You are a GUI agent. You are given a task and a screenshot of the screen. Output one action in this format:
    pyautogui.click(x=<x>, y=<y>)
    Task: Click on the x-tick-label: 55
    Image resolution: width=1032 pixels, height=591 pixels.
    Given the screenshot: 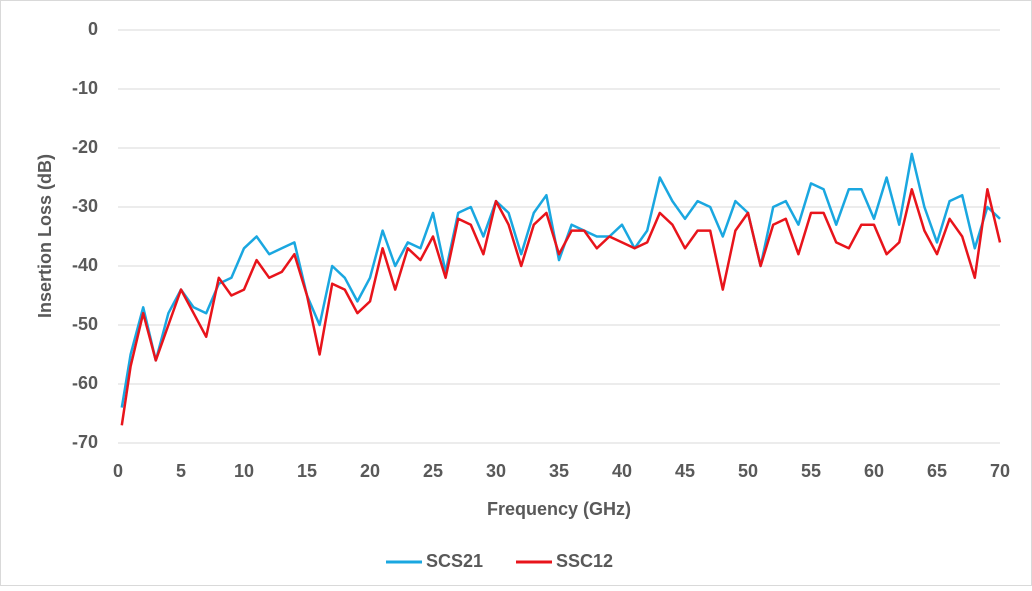 What is the action you would take?
    pyautogui.click(x=811, y=471)
    